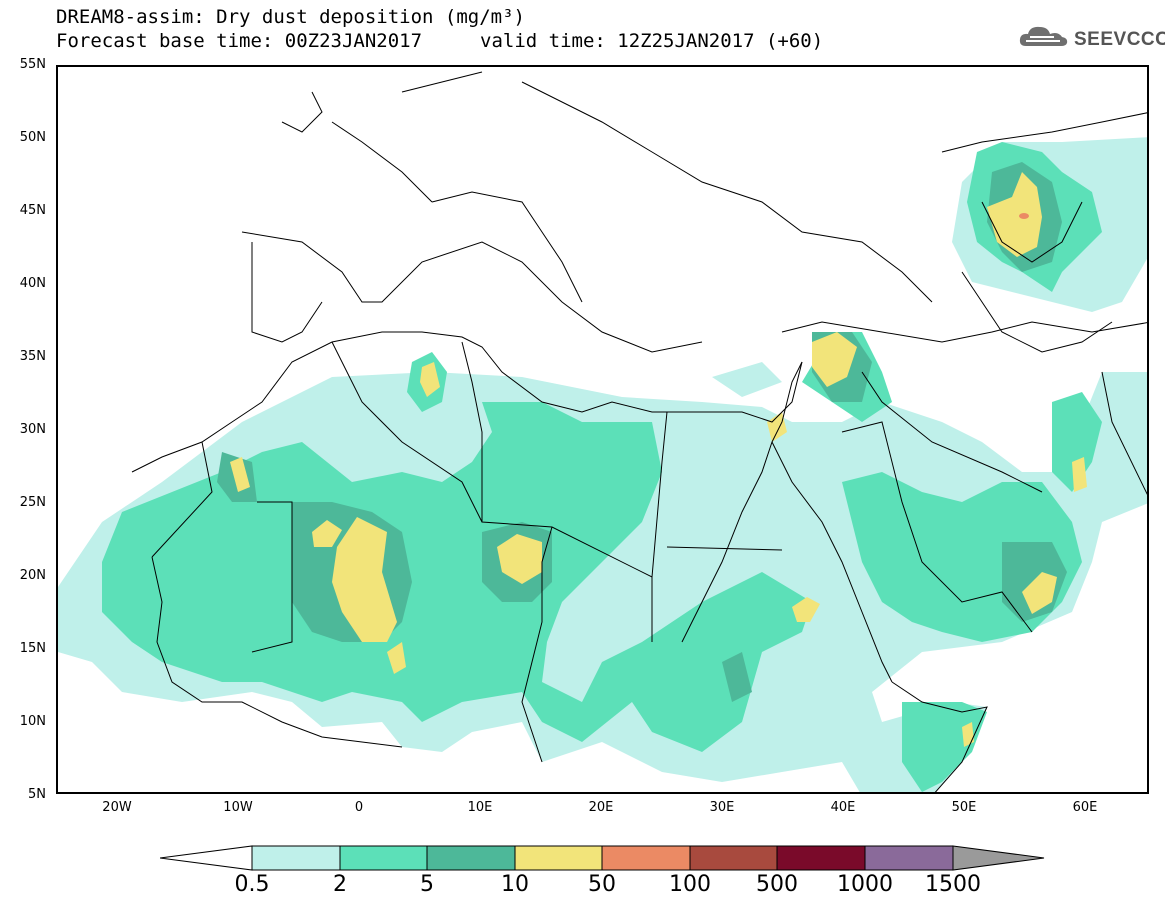 Image resolution: width=1165 pixels, height=907 pixels. I want to click on lon-label: 20E, so click(601, 807).